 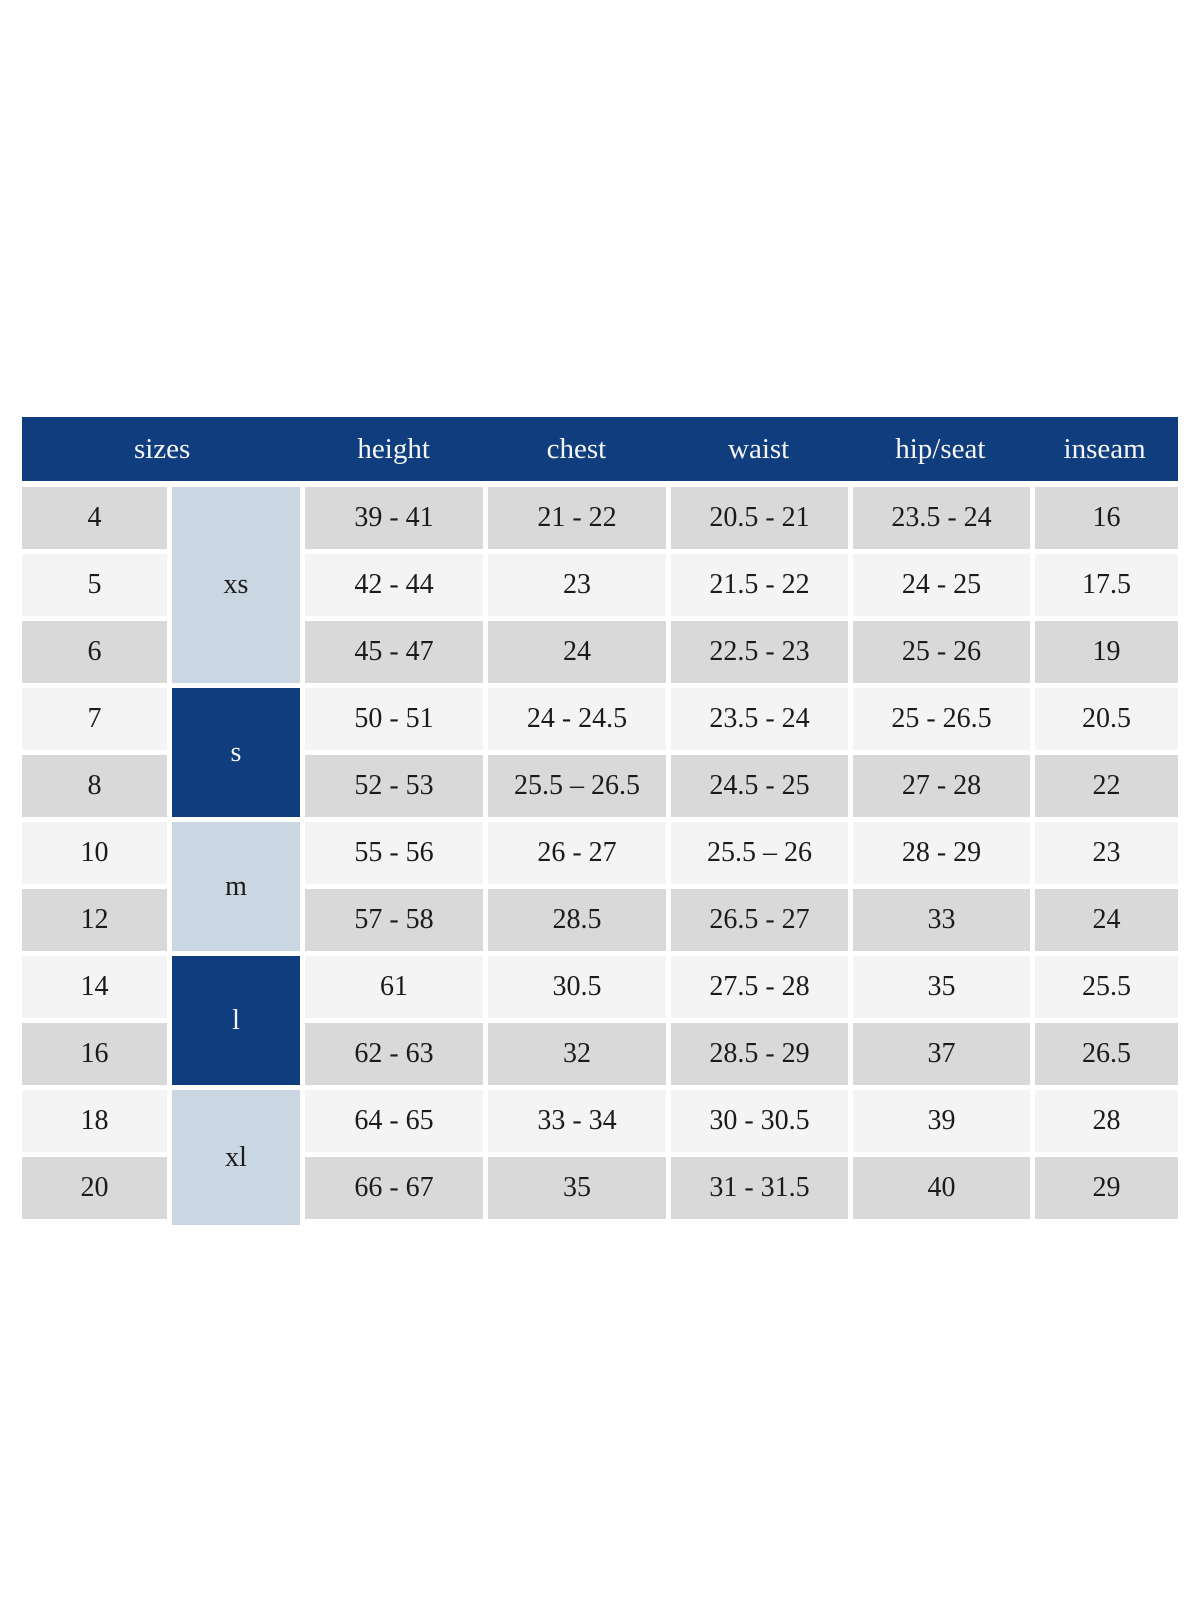 What do you see at coordinates (94, 719) in the screenshot?
I see `cell-size: 7` at bounding box center [94, 719].